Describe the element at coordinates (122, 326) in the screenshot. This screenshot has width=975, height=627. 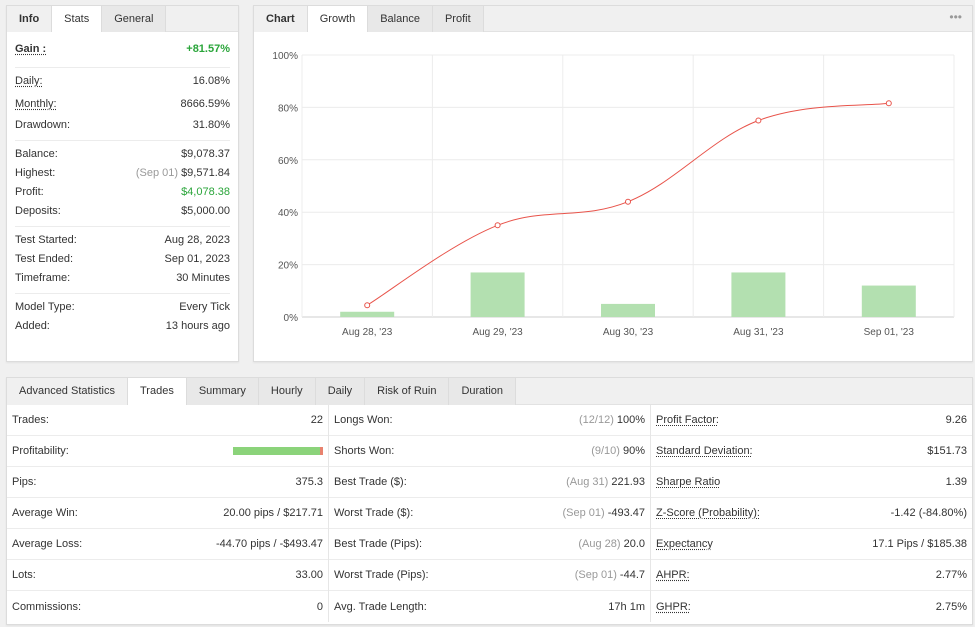
I see `added-row: Added: 13 hours ago` at that location.